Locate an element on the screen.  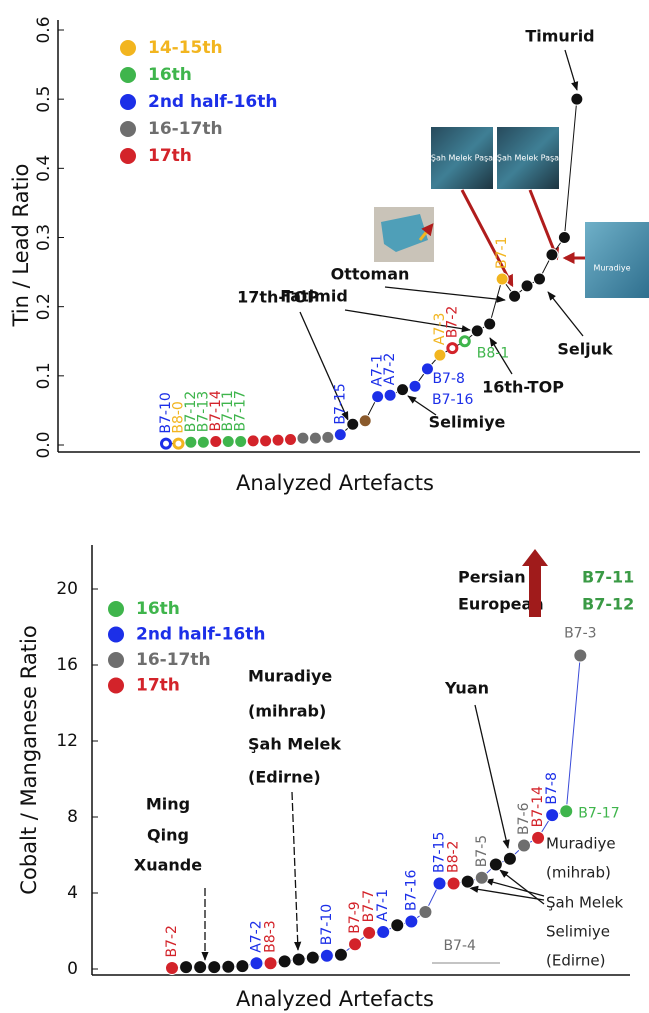
legend-label: 16-17th is located at coordinates (173, 660).